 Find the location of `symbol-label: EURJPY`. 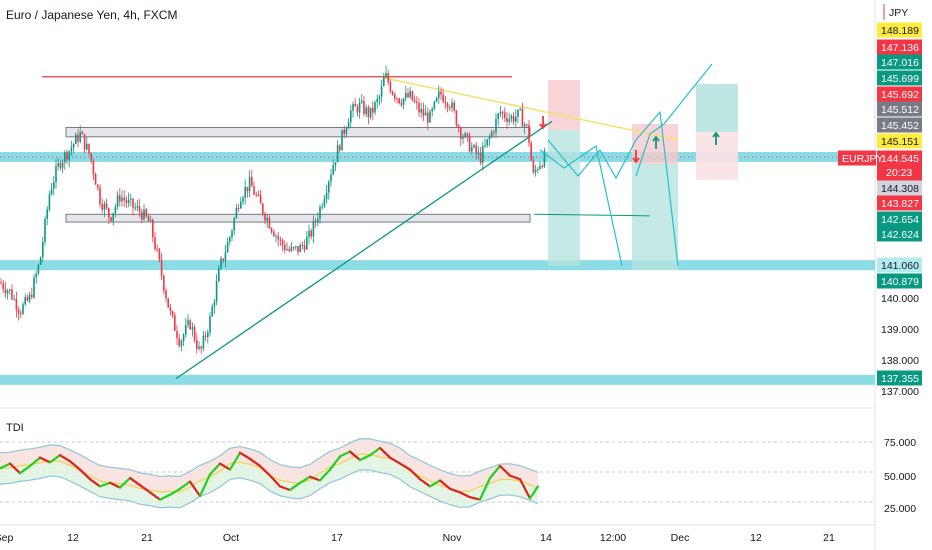

symbol-label: EURJPY is located at coordinates (862, 159).